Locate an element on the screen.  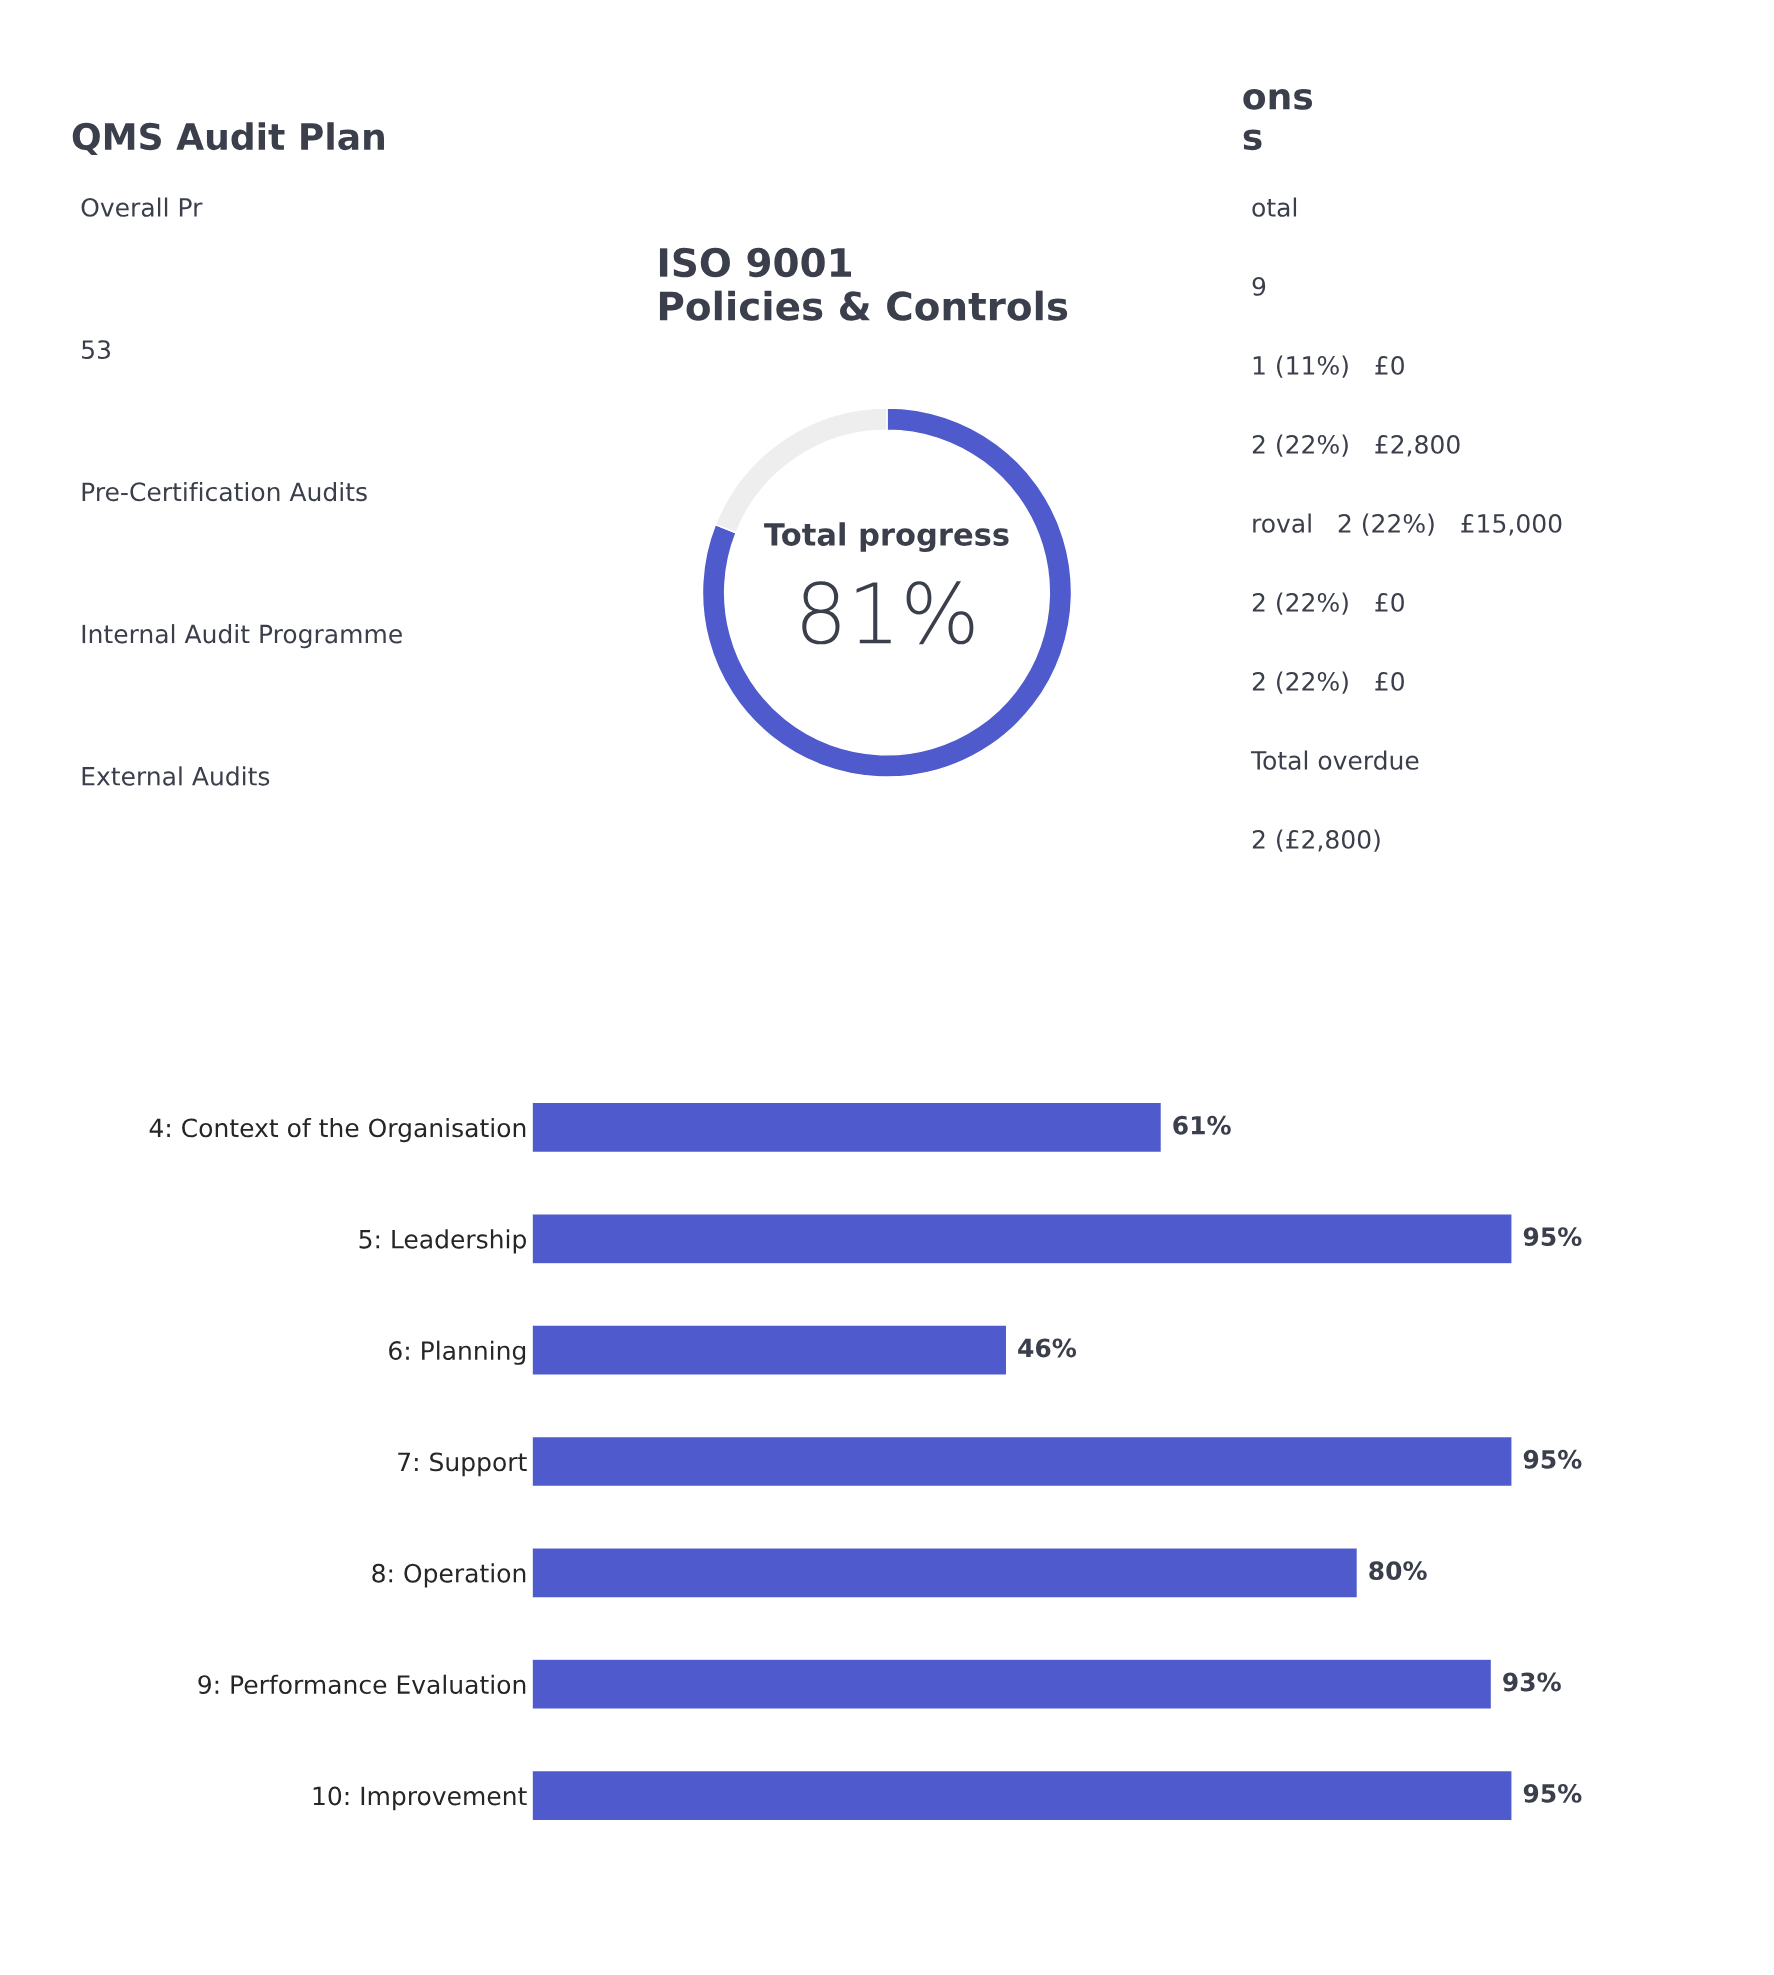
data-label: 61% is located at coordinates (1202, 1125).